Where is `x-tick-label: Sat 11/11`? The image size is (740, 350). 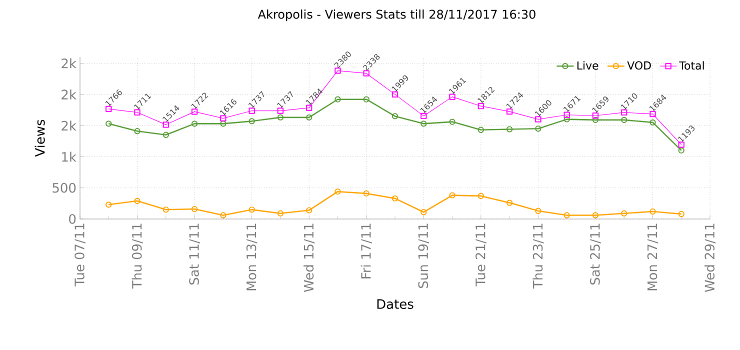 x-tick-label: Sat 11/11 is located at coordinates (194, 254).